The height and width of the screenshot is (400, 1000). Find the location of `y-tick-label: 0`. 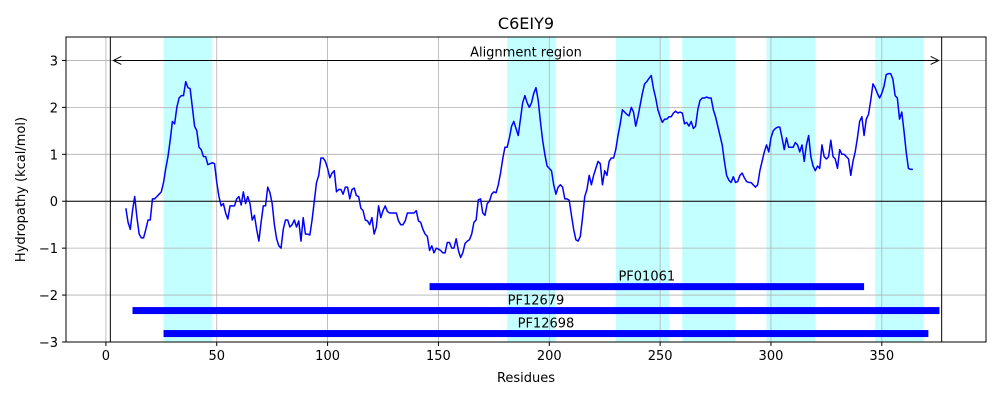

y-tick-label: 0 is located at coordinates (54, 202).